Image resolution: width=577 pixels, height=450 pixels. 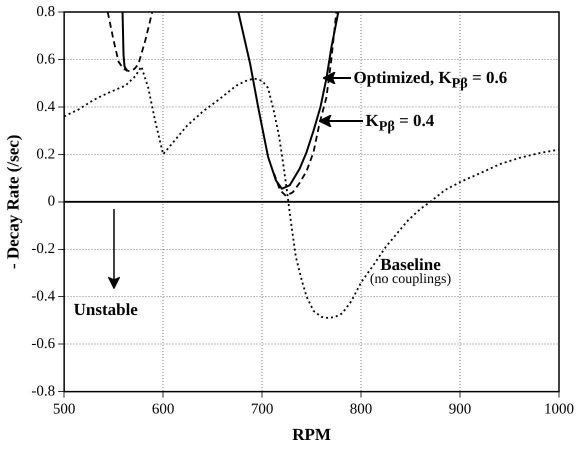 I want to click on y-tick-label: 0.2, so click(x=46, y=154).